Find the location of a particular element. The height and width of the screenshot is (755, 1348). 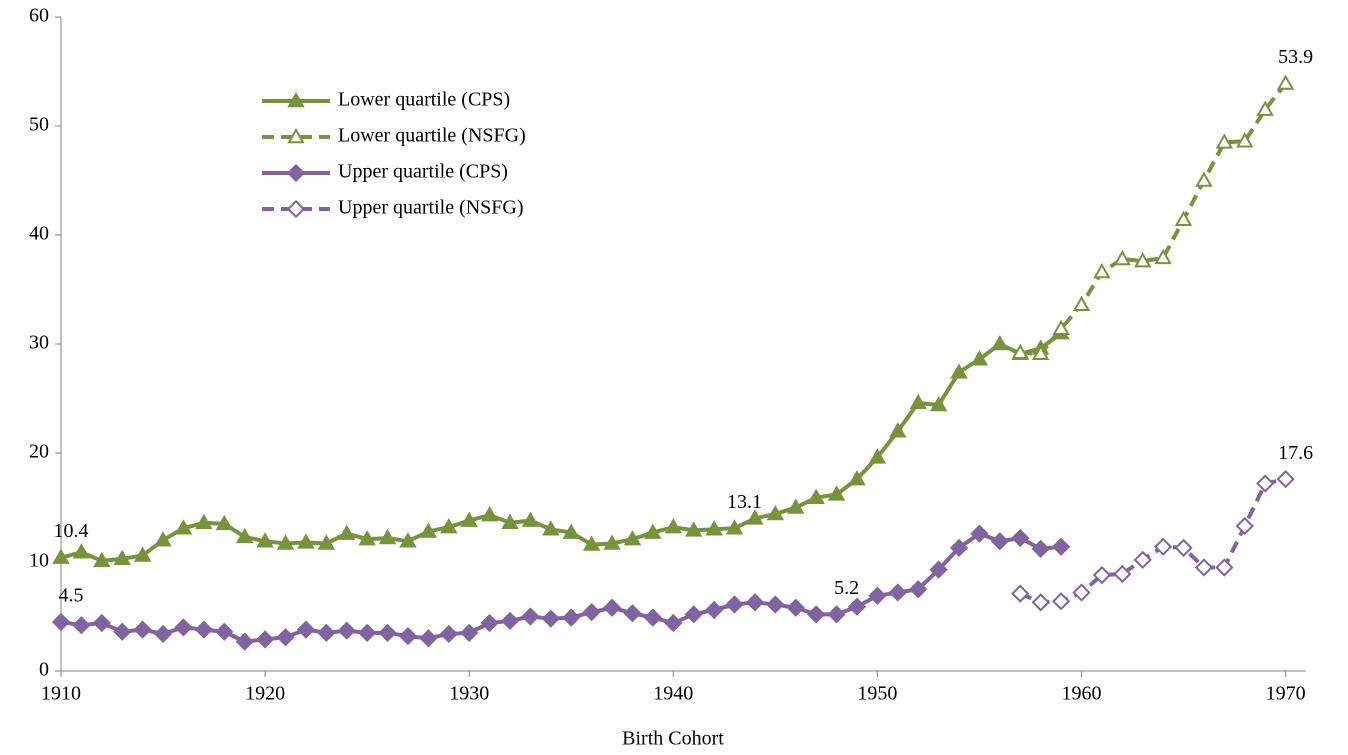

data-label: 53.9 is located at coordinates (1295, 57).